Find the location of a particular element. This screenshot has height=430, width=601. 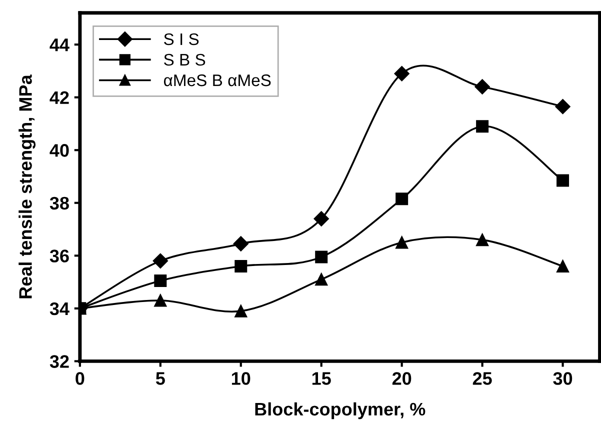

y-tick-label: 38 is located at coordinates (59, 203).